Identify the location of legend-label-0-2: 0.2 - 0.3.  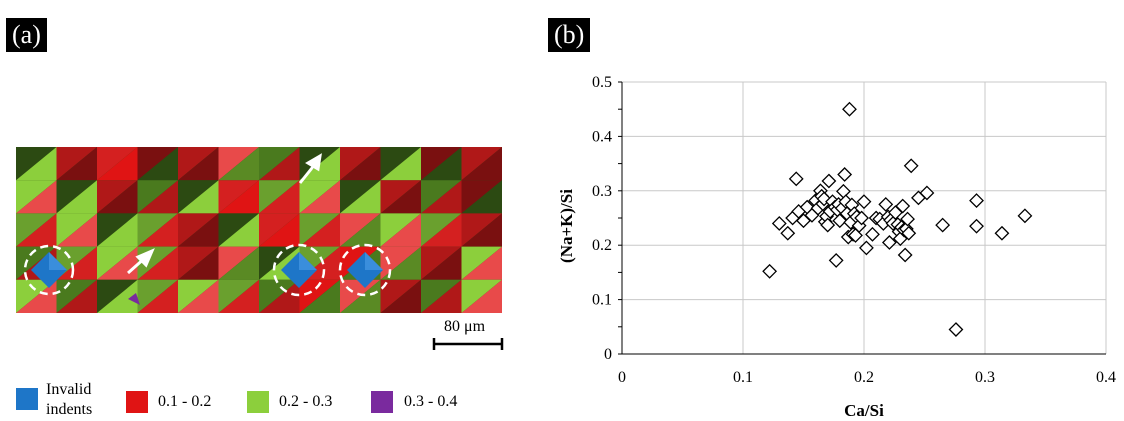
(306, 401).